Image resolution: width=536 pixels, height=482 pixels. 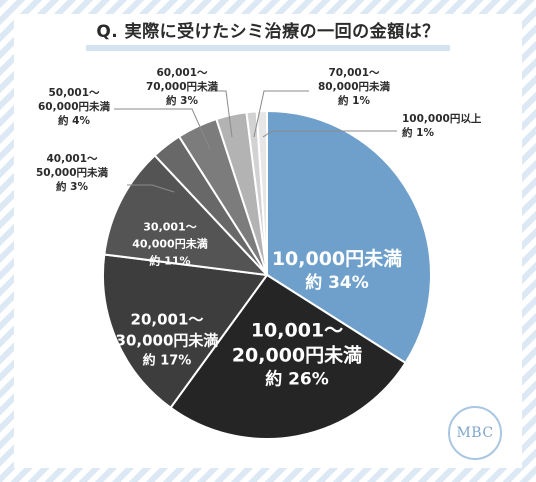 I want to click on slice-label-1-line-2: 約 26%, so click(x=297, y=379).